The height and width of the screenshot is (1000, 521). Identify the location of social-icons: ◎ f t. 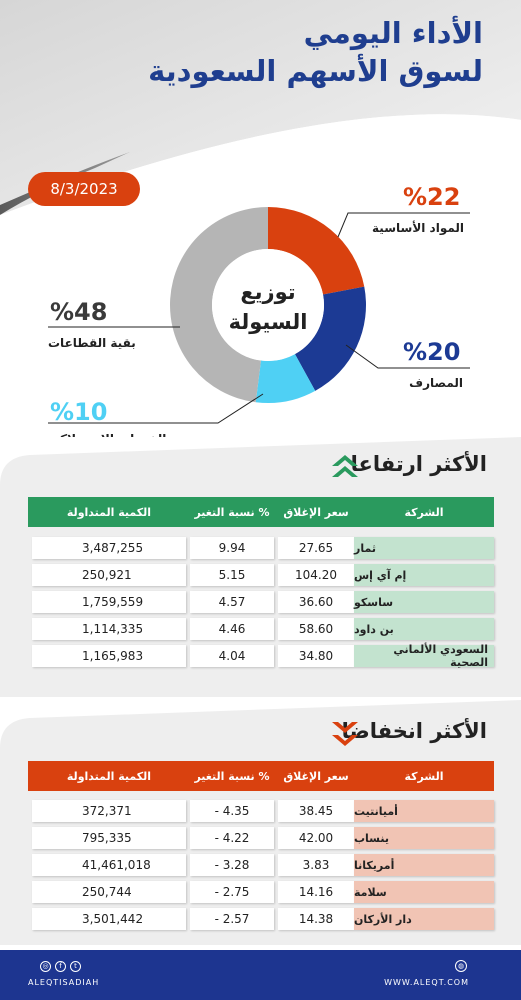
(60, 966).